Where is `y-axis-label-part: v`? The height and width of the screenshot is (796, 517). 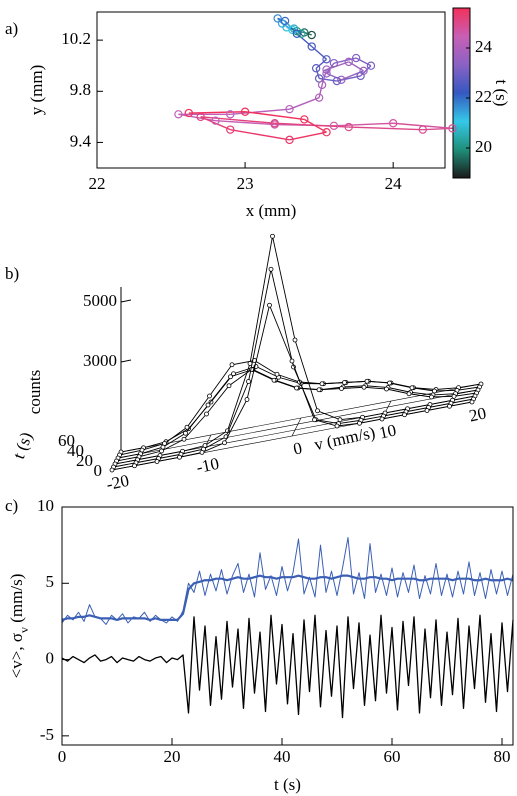
y-axis-label-part: v is located at coordinates (24, 630).